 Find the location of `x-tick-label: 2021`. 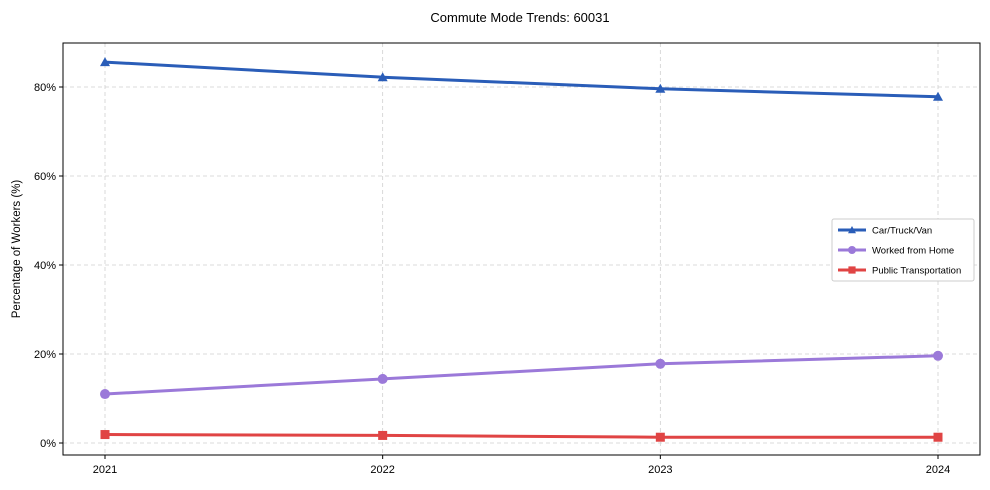

x-tick-label: 2021 is located at coordinates (105, 470).